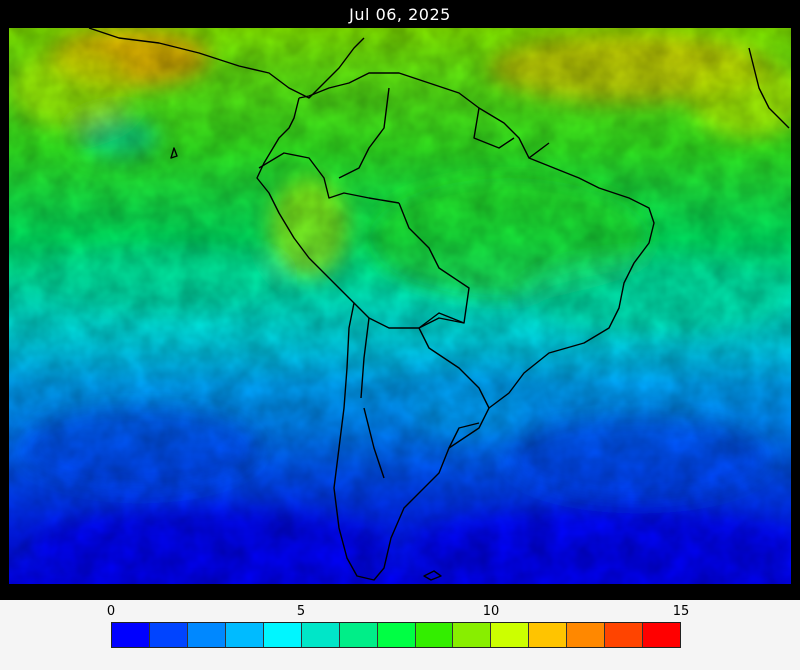  I want to click on color-scale-bar, so click(396, 635).